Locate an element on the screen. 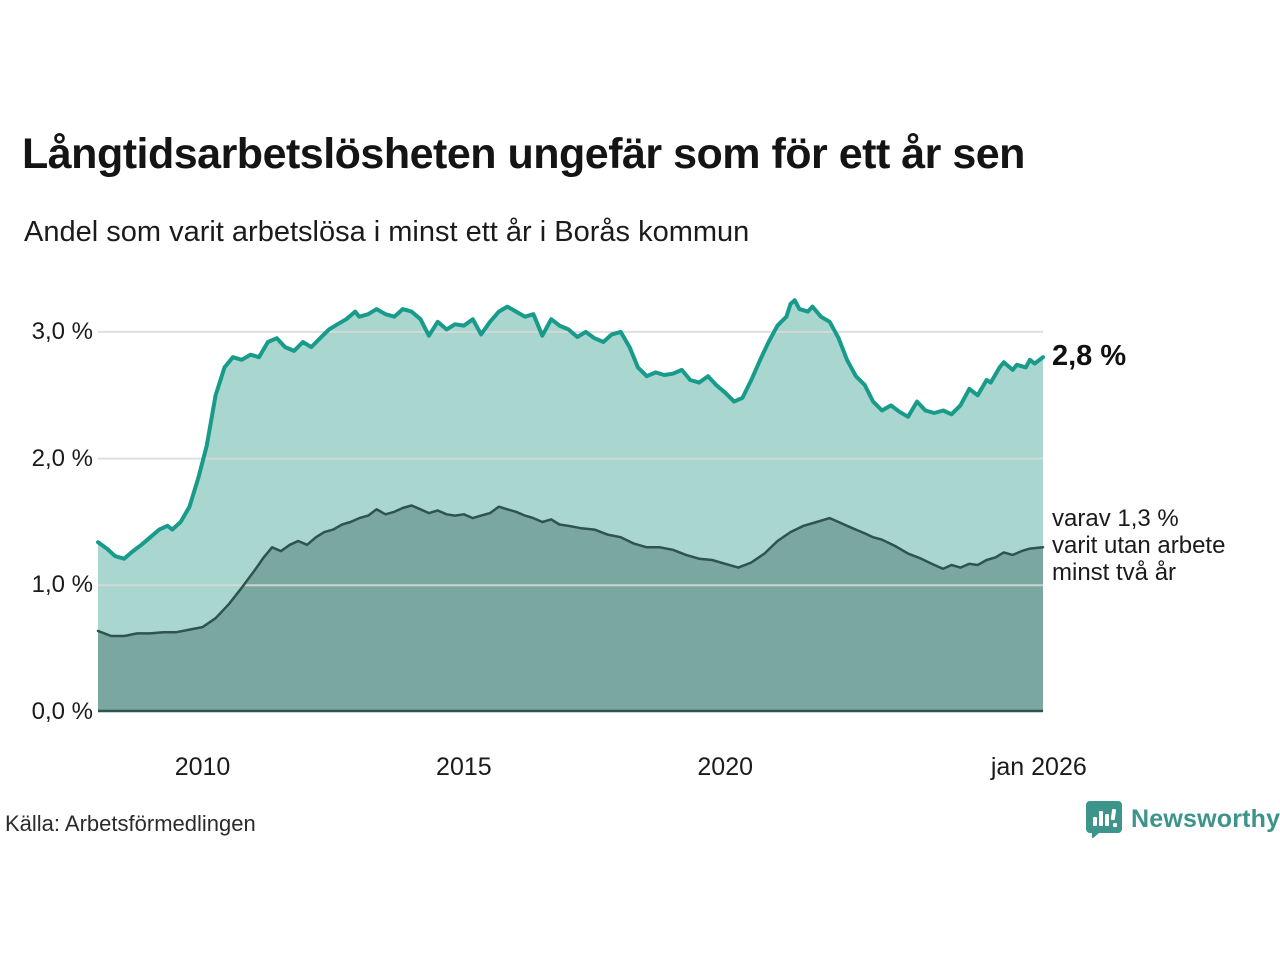 This screenshot has height=960, width=1280. x-tick-label: 2010 is located at coordinates (202, 767).